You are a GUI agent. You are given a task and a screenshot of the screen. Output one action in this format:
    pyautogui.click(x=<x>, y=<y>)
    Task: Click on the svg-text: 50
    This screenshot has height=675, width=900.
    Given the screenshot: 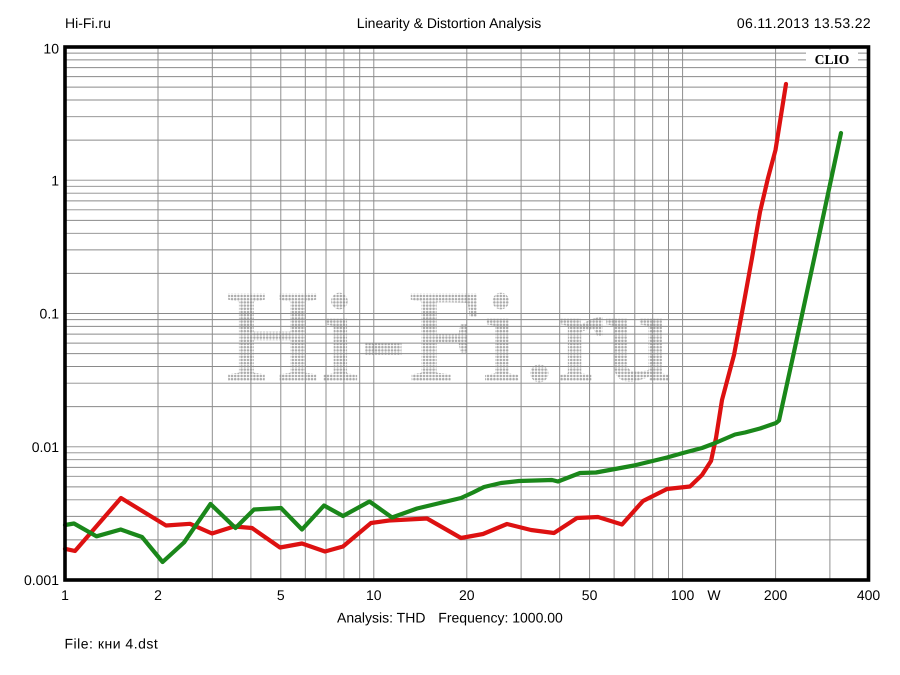 What is the action you would take?
    pyautogui.click(x=590, y=595)
    